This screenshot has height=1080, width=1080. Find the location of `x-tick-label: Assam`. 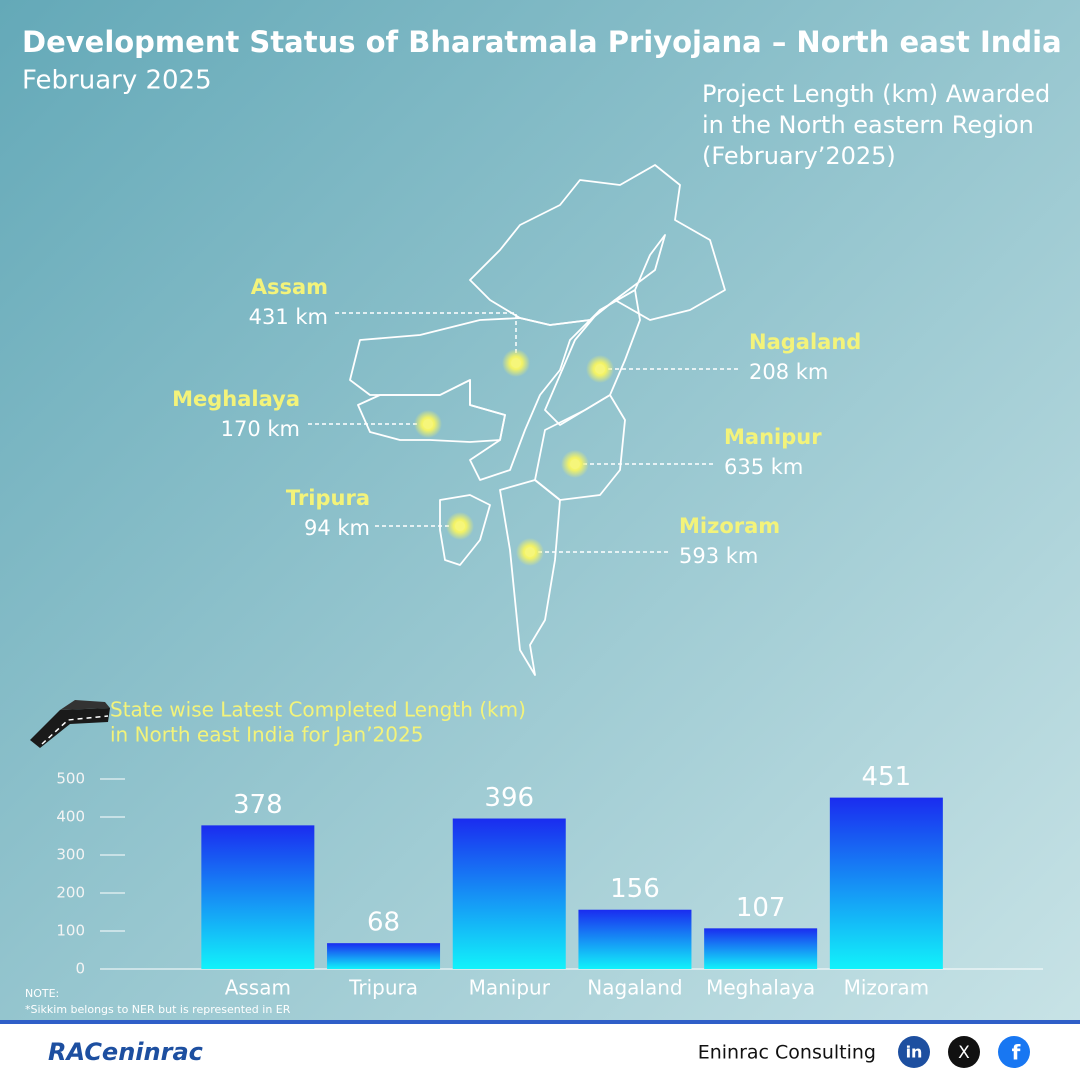

x-tick-label: Assam is located at coordinates (258, 988).